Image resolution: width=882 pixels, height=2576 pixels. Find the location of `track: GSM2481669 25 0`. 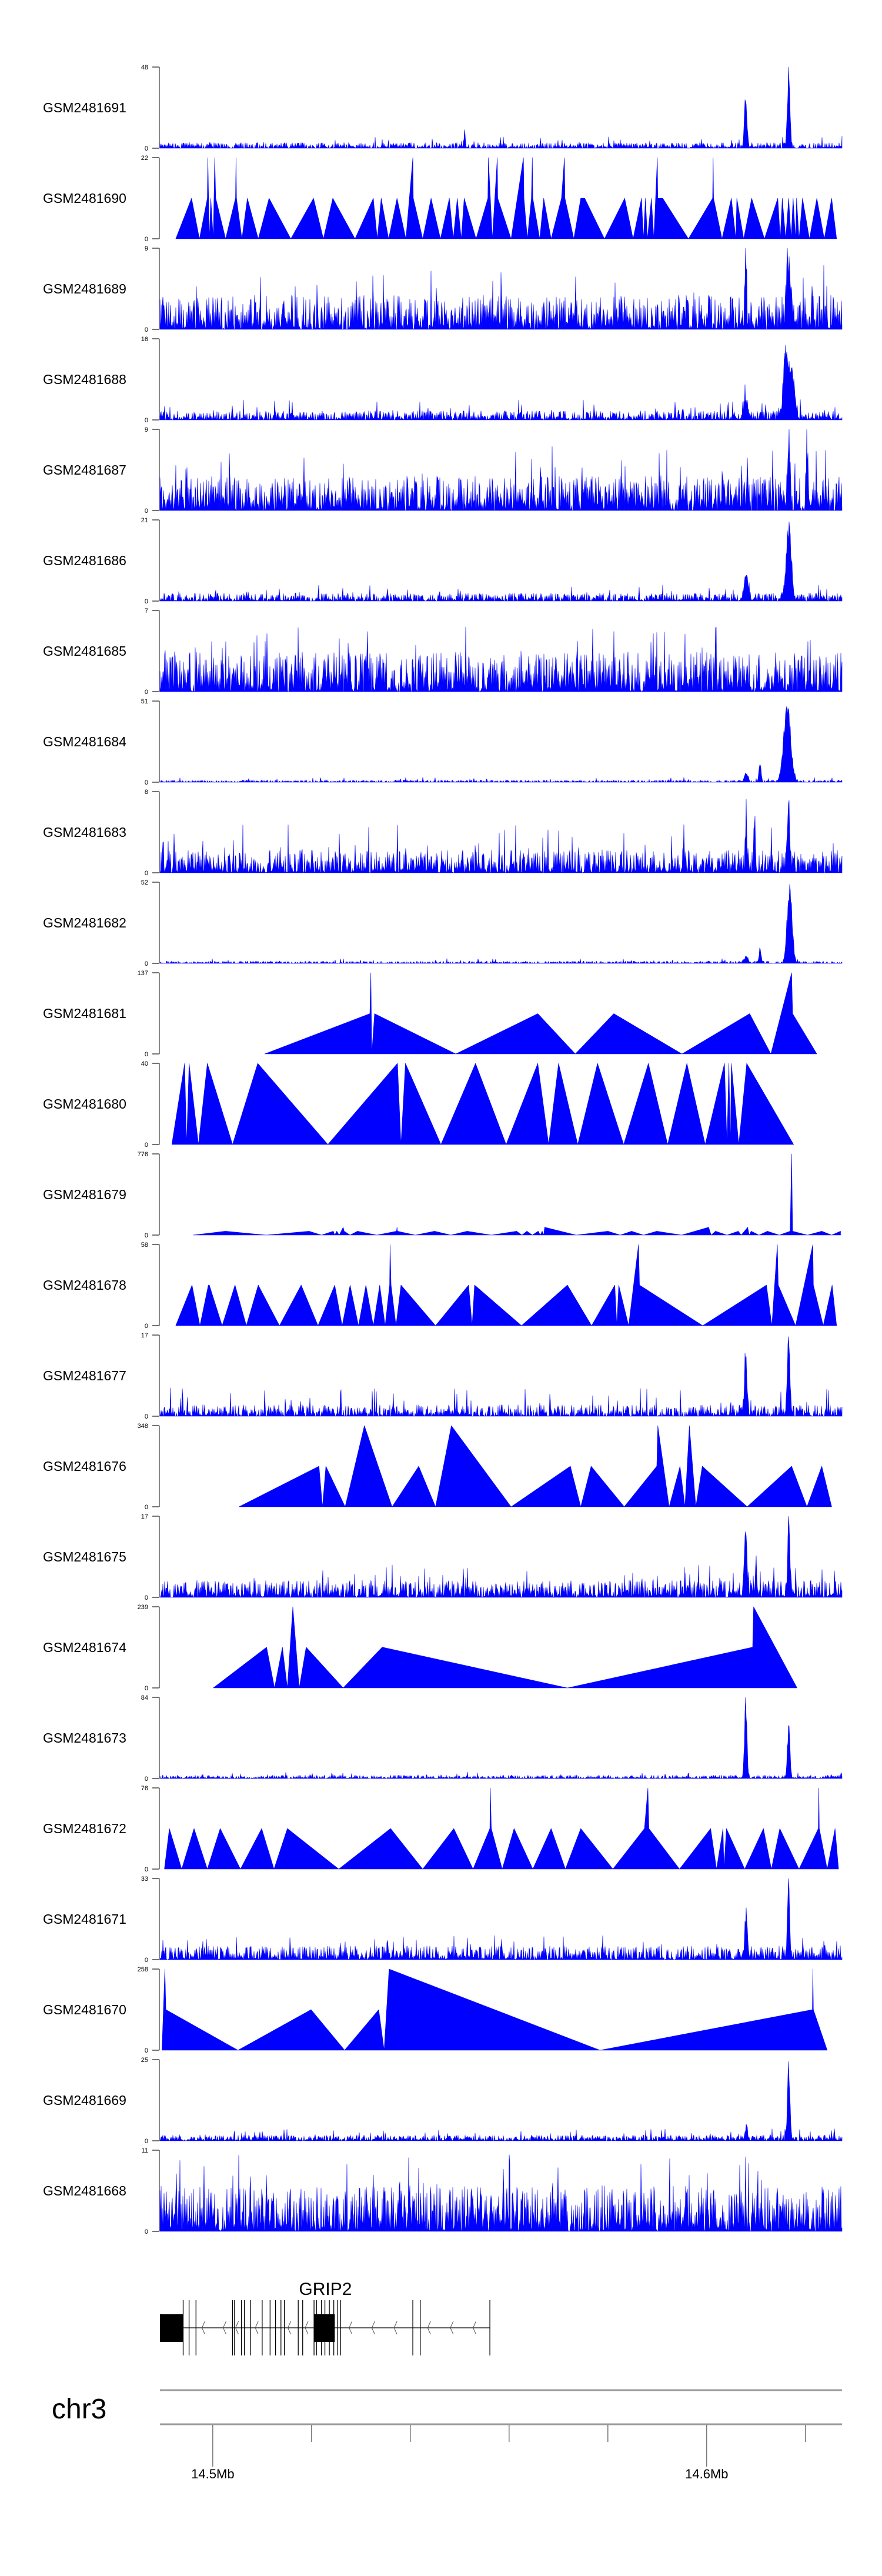

track: GSM2481669 25 0 is located at coordinates (443, 2101).